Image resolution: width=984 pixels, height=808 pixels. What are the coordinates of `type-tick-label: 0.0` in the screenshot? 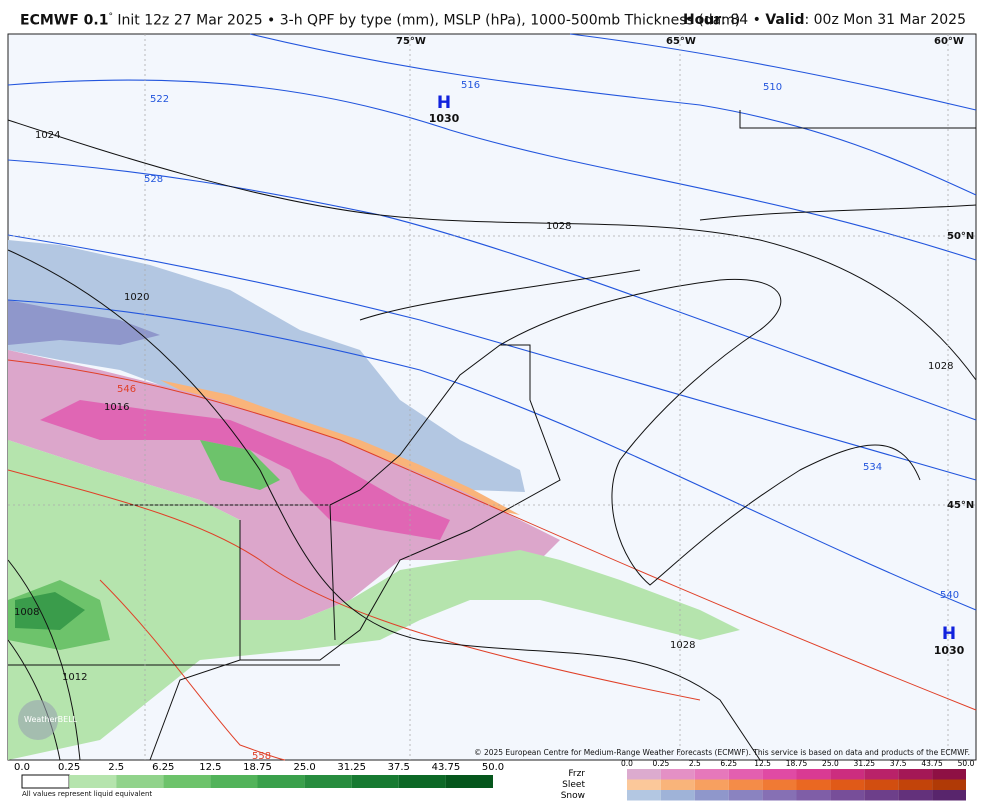 It's located at (627, 763).